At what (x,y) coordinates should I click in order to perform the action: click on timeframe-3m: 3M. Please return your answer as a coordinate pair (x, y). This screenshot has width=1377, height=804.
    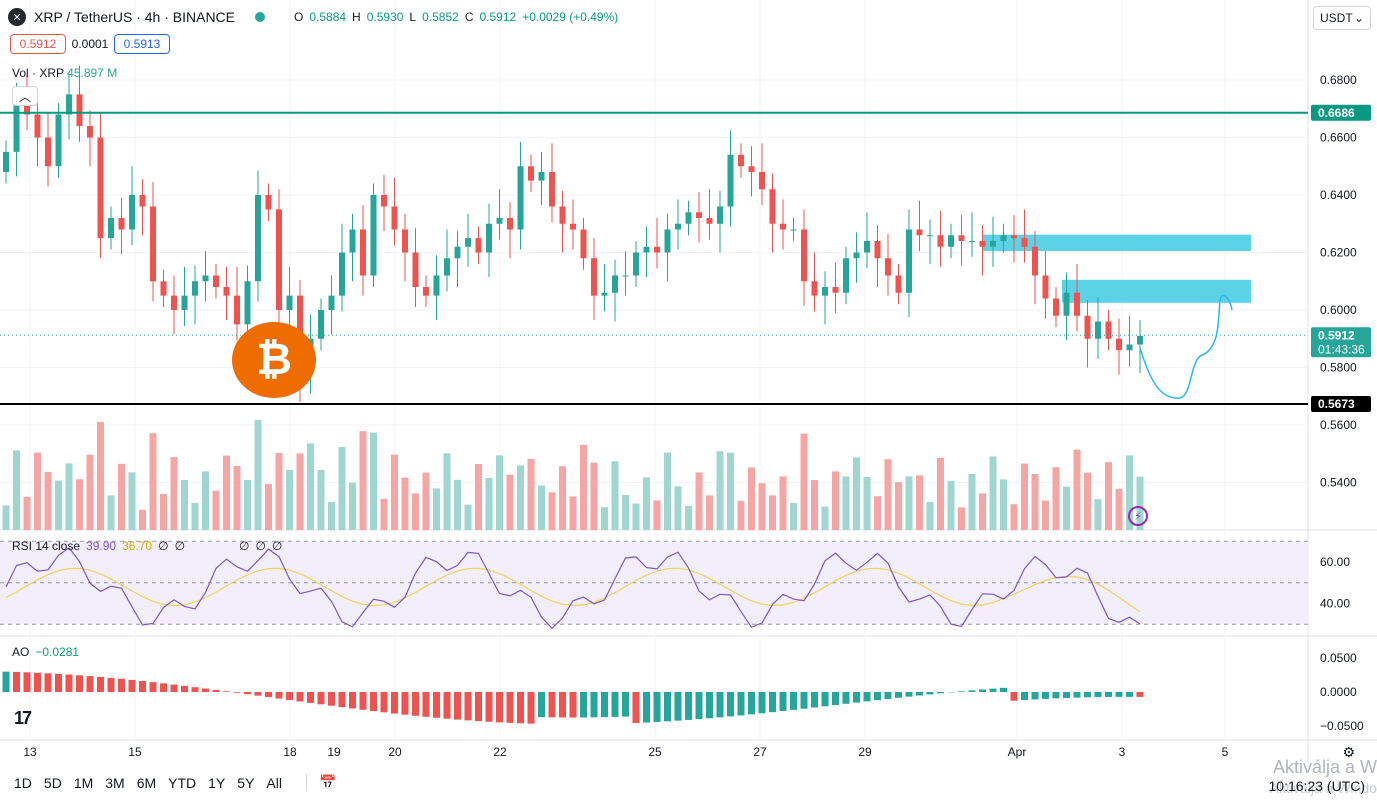
    Looking at the image, I should click on (115, 782).